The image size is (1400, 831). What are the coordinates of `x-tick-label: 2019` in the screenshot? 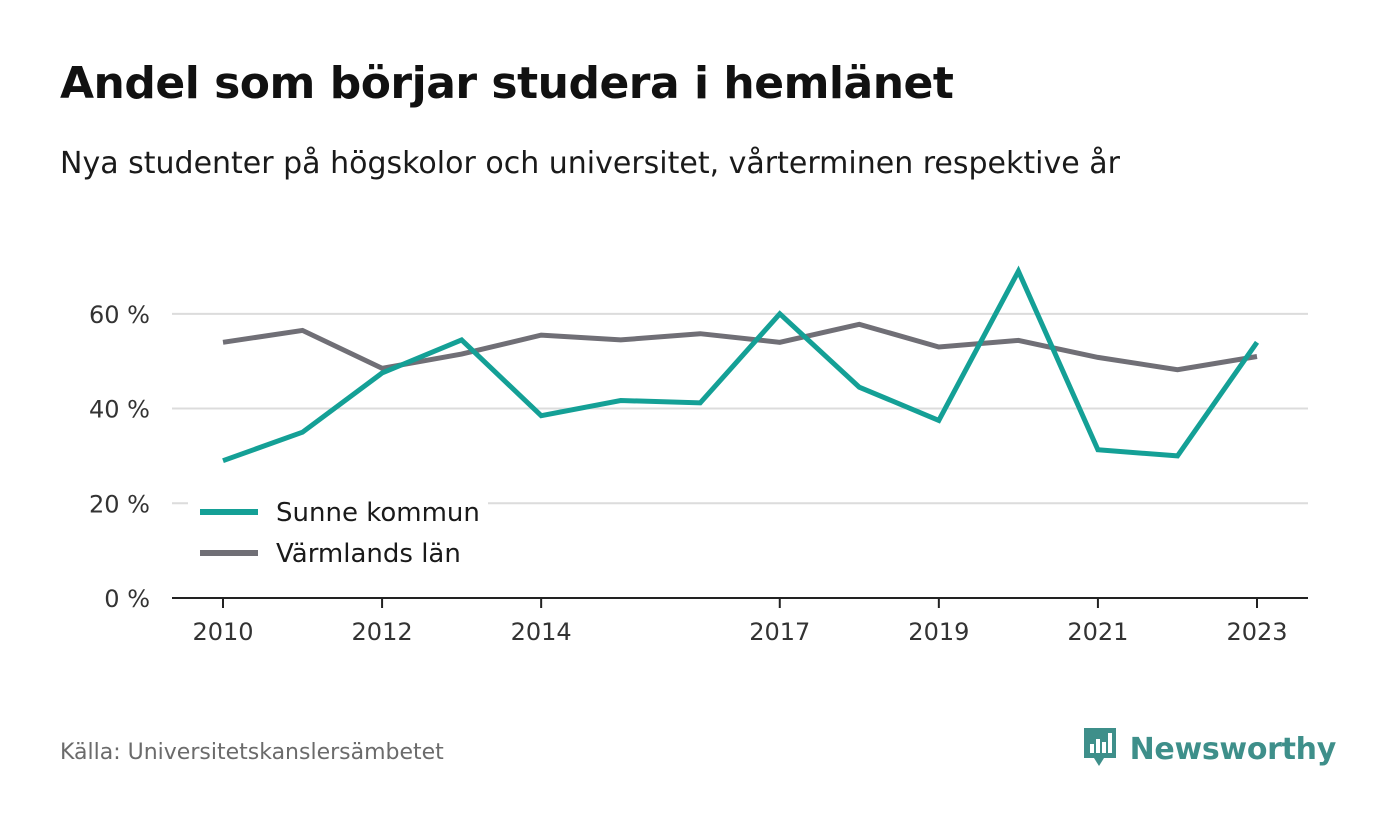 It's located at (938, 632).